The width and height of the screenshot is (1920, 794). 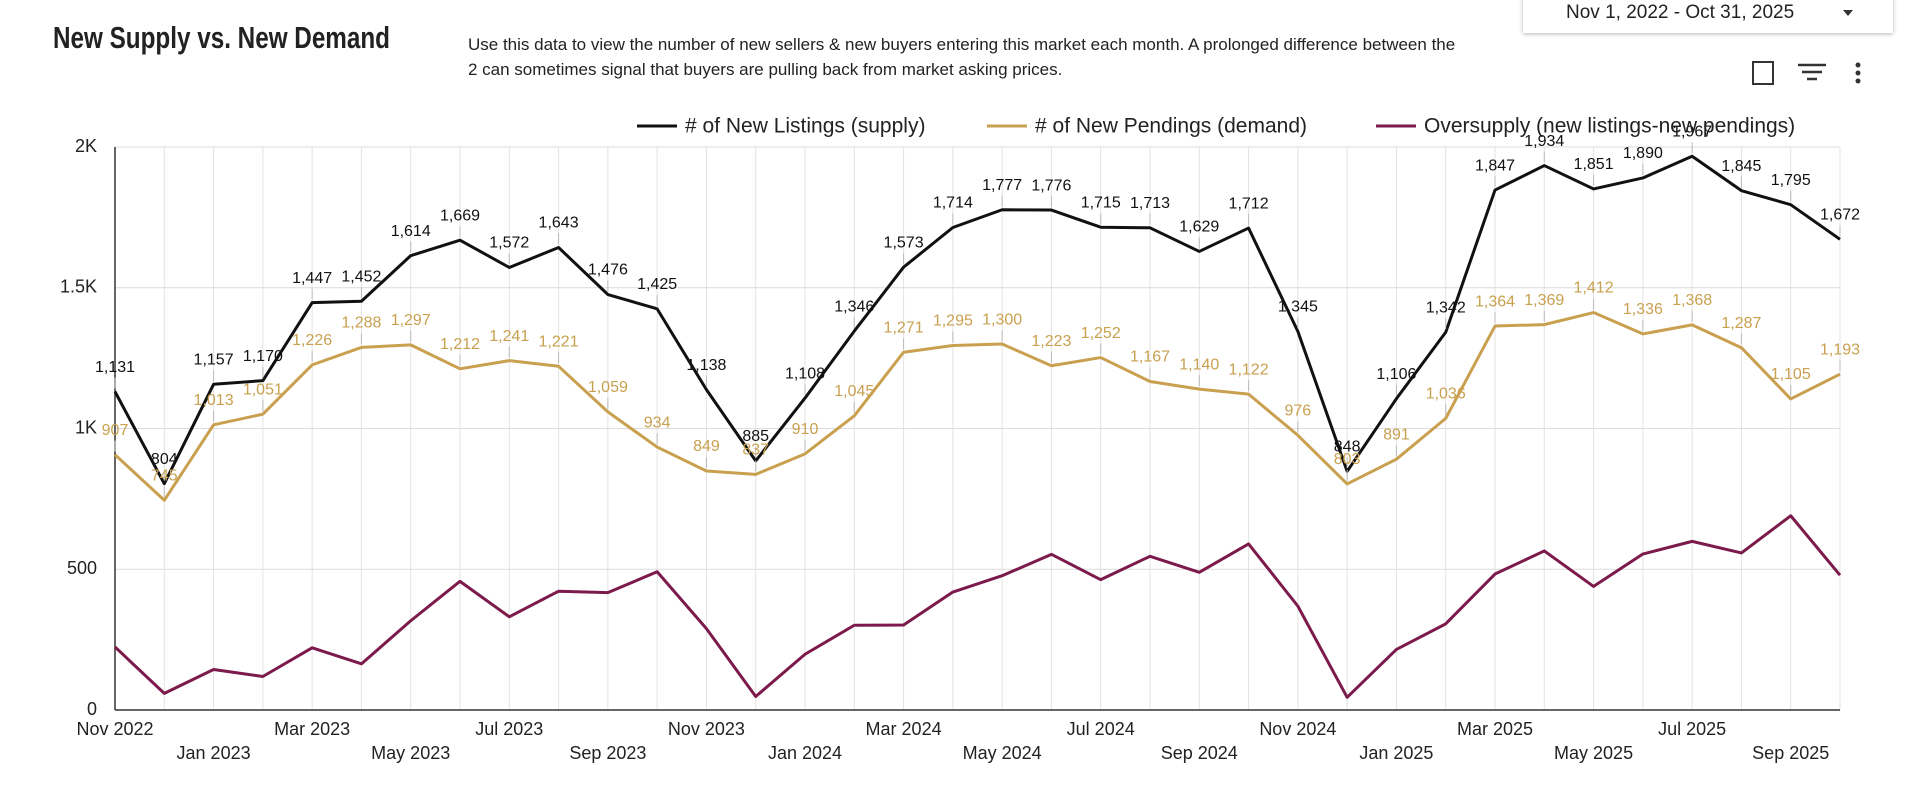 I want to click on data-label: 1,614, so click(x=411, y=231).